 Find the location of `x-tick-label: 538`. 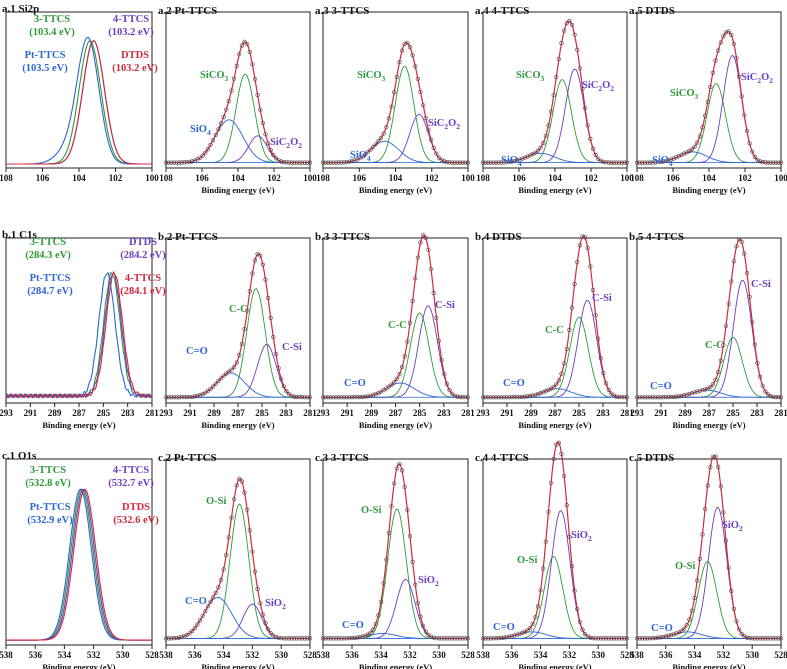

x-tick-label: 538 is located at coordinates (6, 655).